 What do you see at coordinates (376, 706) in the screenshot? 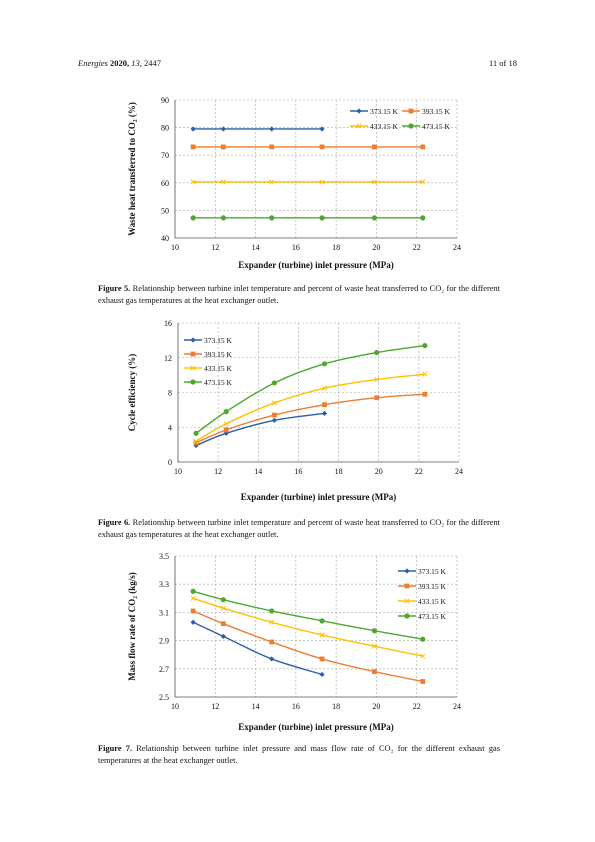
I see `x-tick-label: 20` at bounding box center [376, 706].